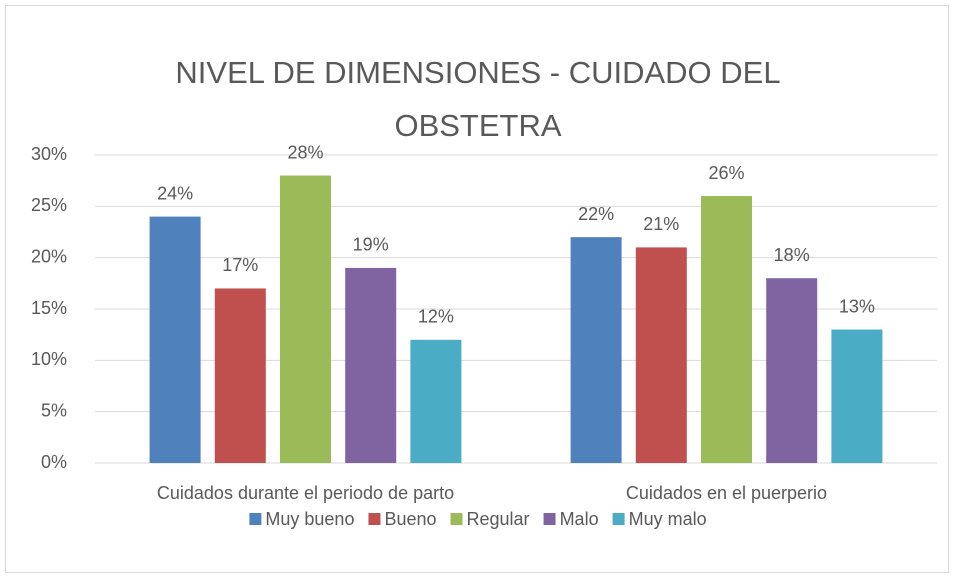 The height and width of the screenshot is (580, 956). Describe the element at coordinates (436, 317) in the screenshot. I see `data-label: 12%` at that location.